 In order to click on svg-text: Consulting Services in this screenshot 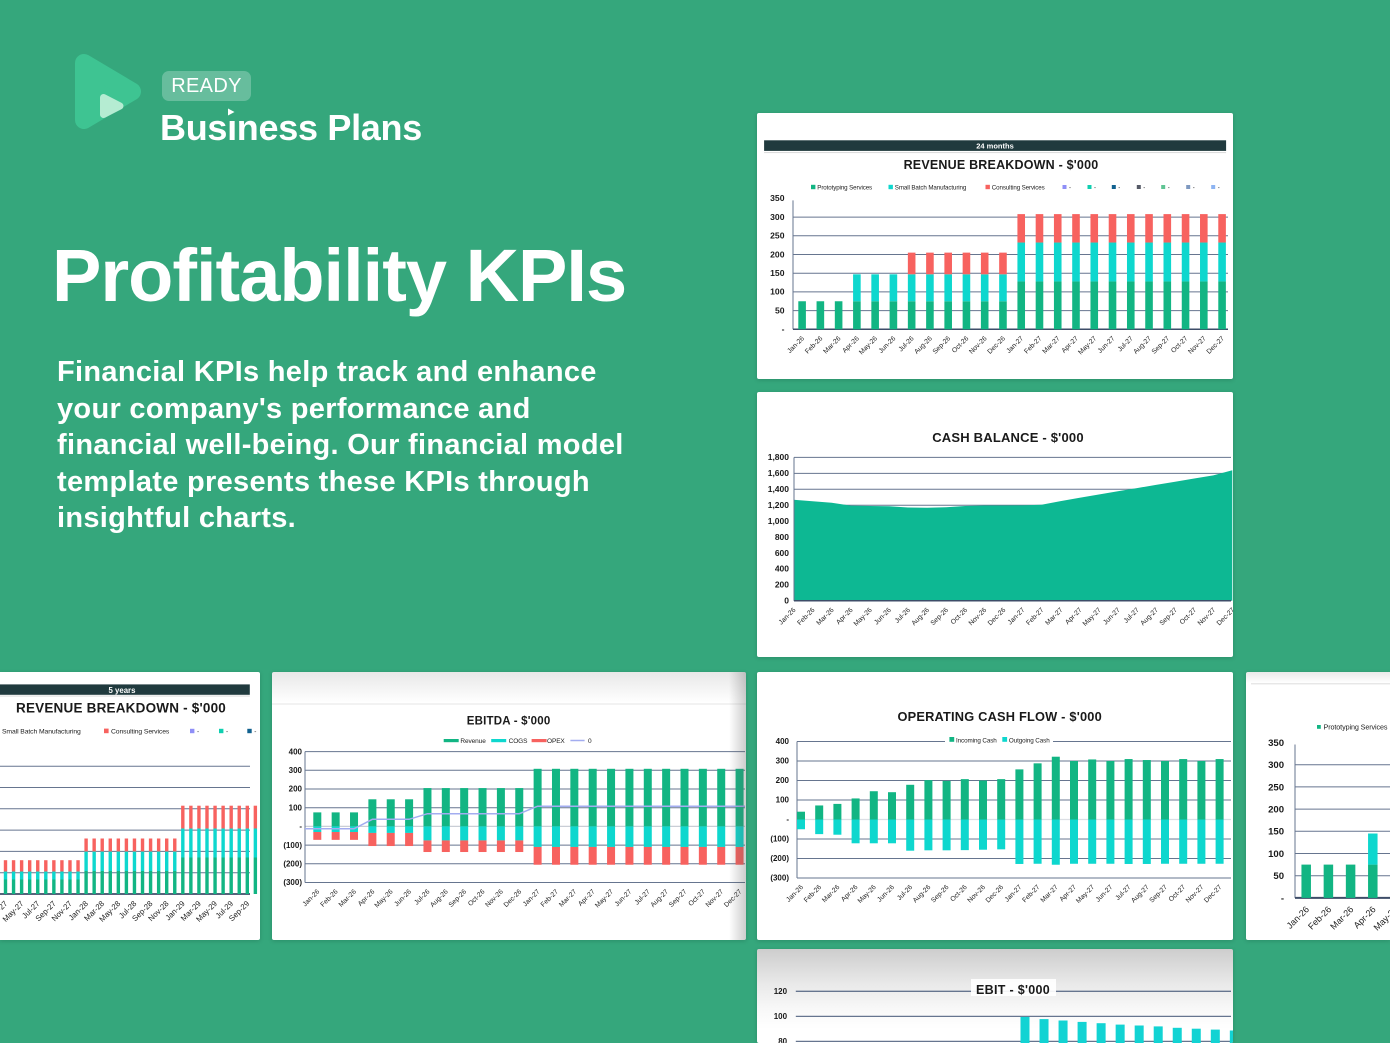, I will do `click(1018, 187)`.